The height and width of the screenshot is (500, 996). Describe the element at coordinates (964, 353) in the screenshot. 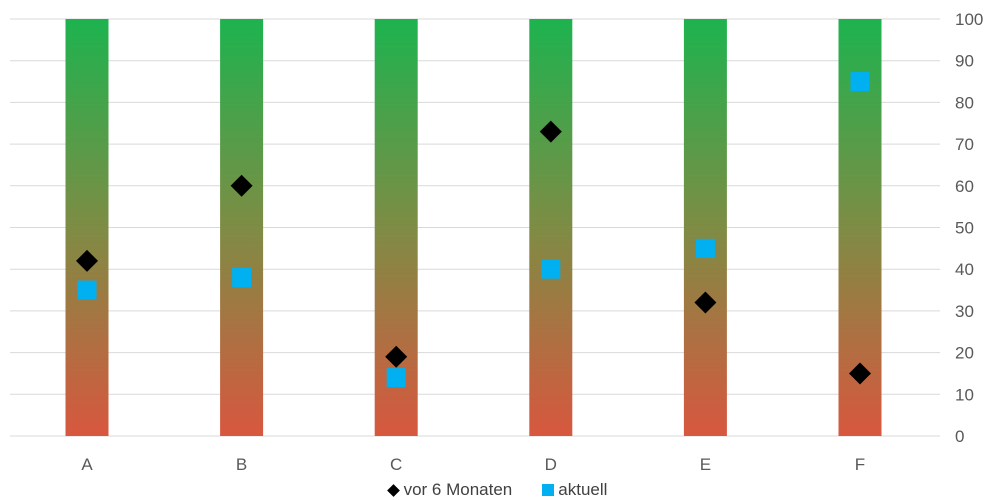

I see `y-tick-label: 20` at that location.